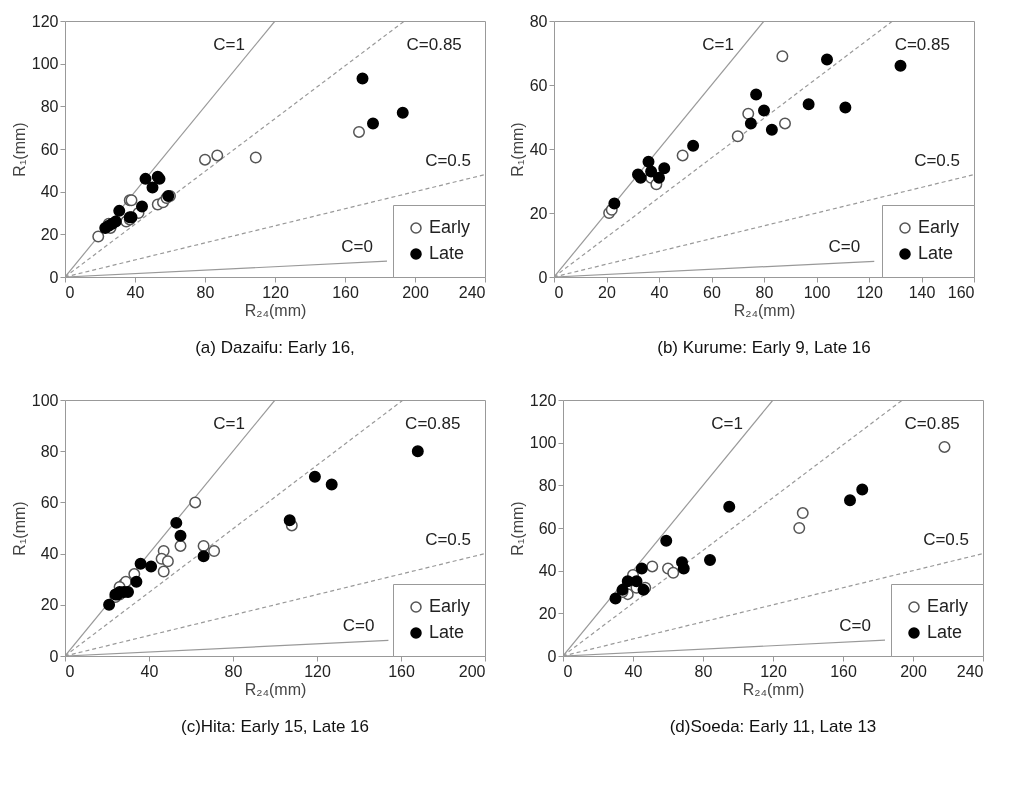 Image resolution: width=1019 pixels, height=785 pixels. What do you see at coordinates (712, 292) in the screenshot?
I see `x-tick-label: 60` at bounding box center [712, 292].